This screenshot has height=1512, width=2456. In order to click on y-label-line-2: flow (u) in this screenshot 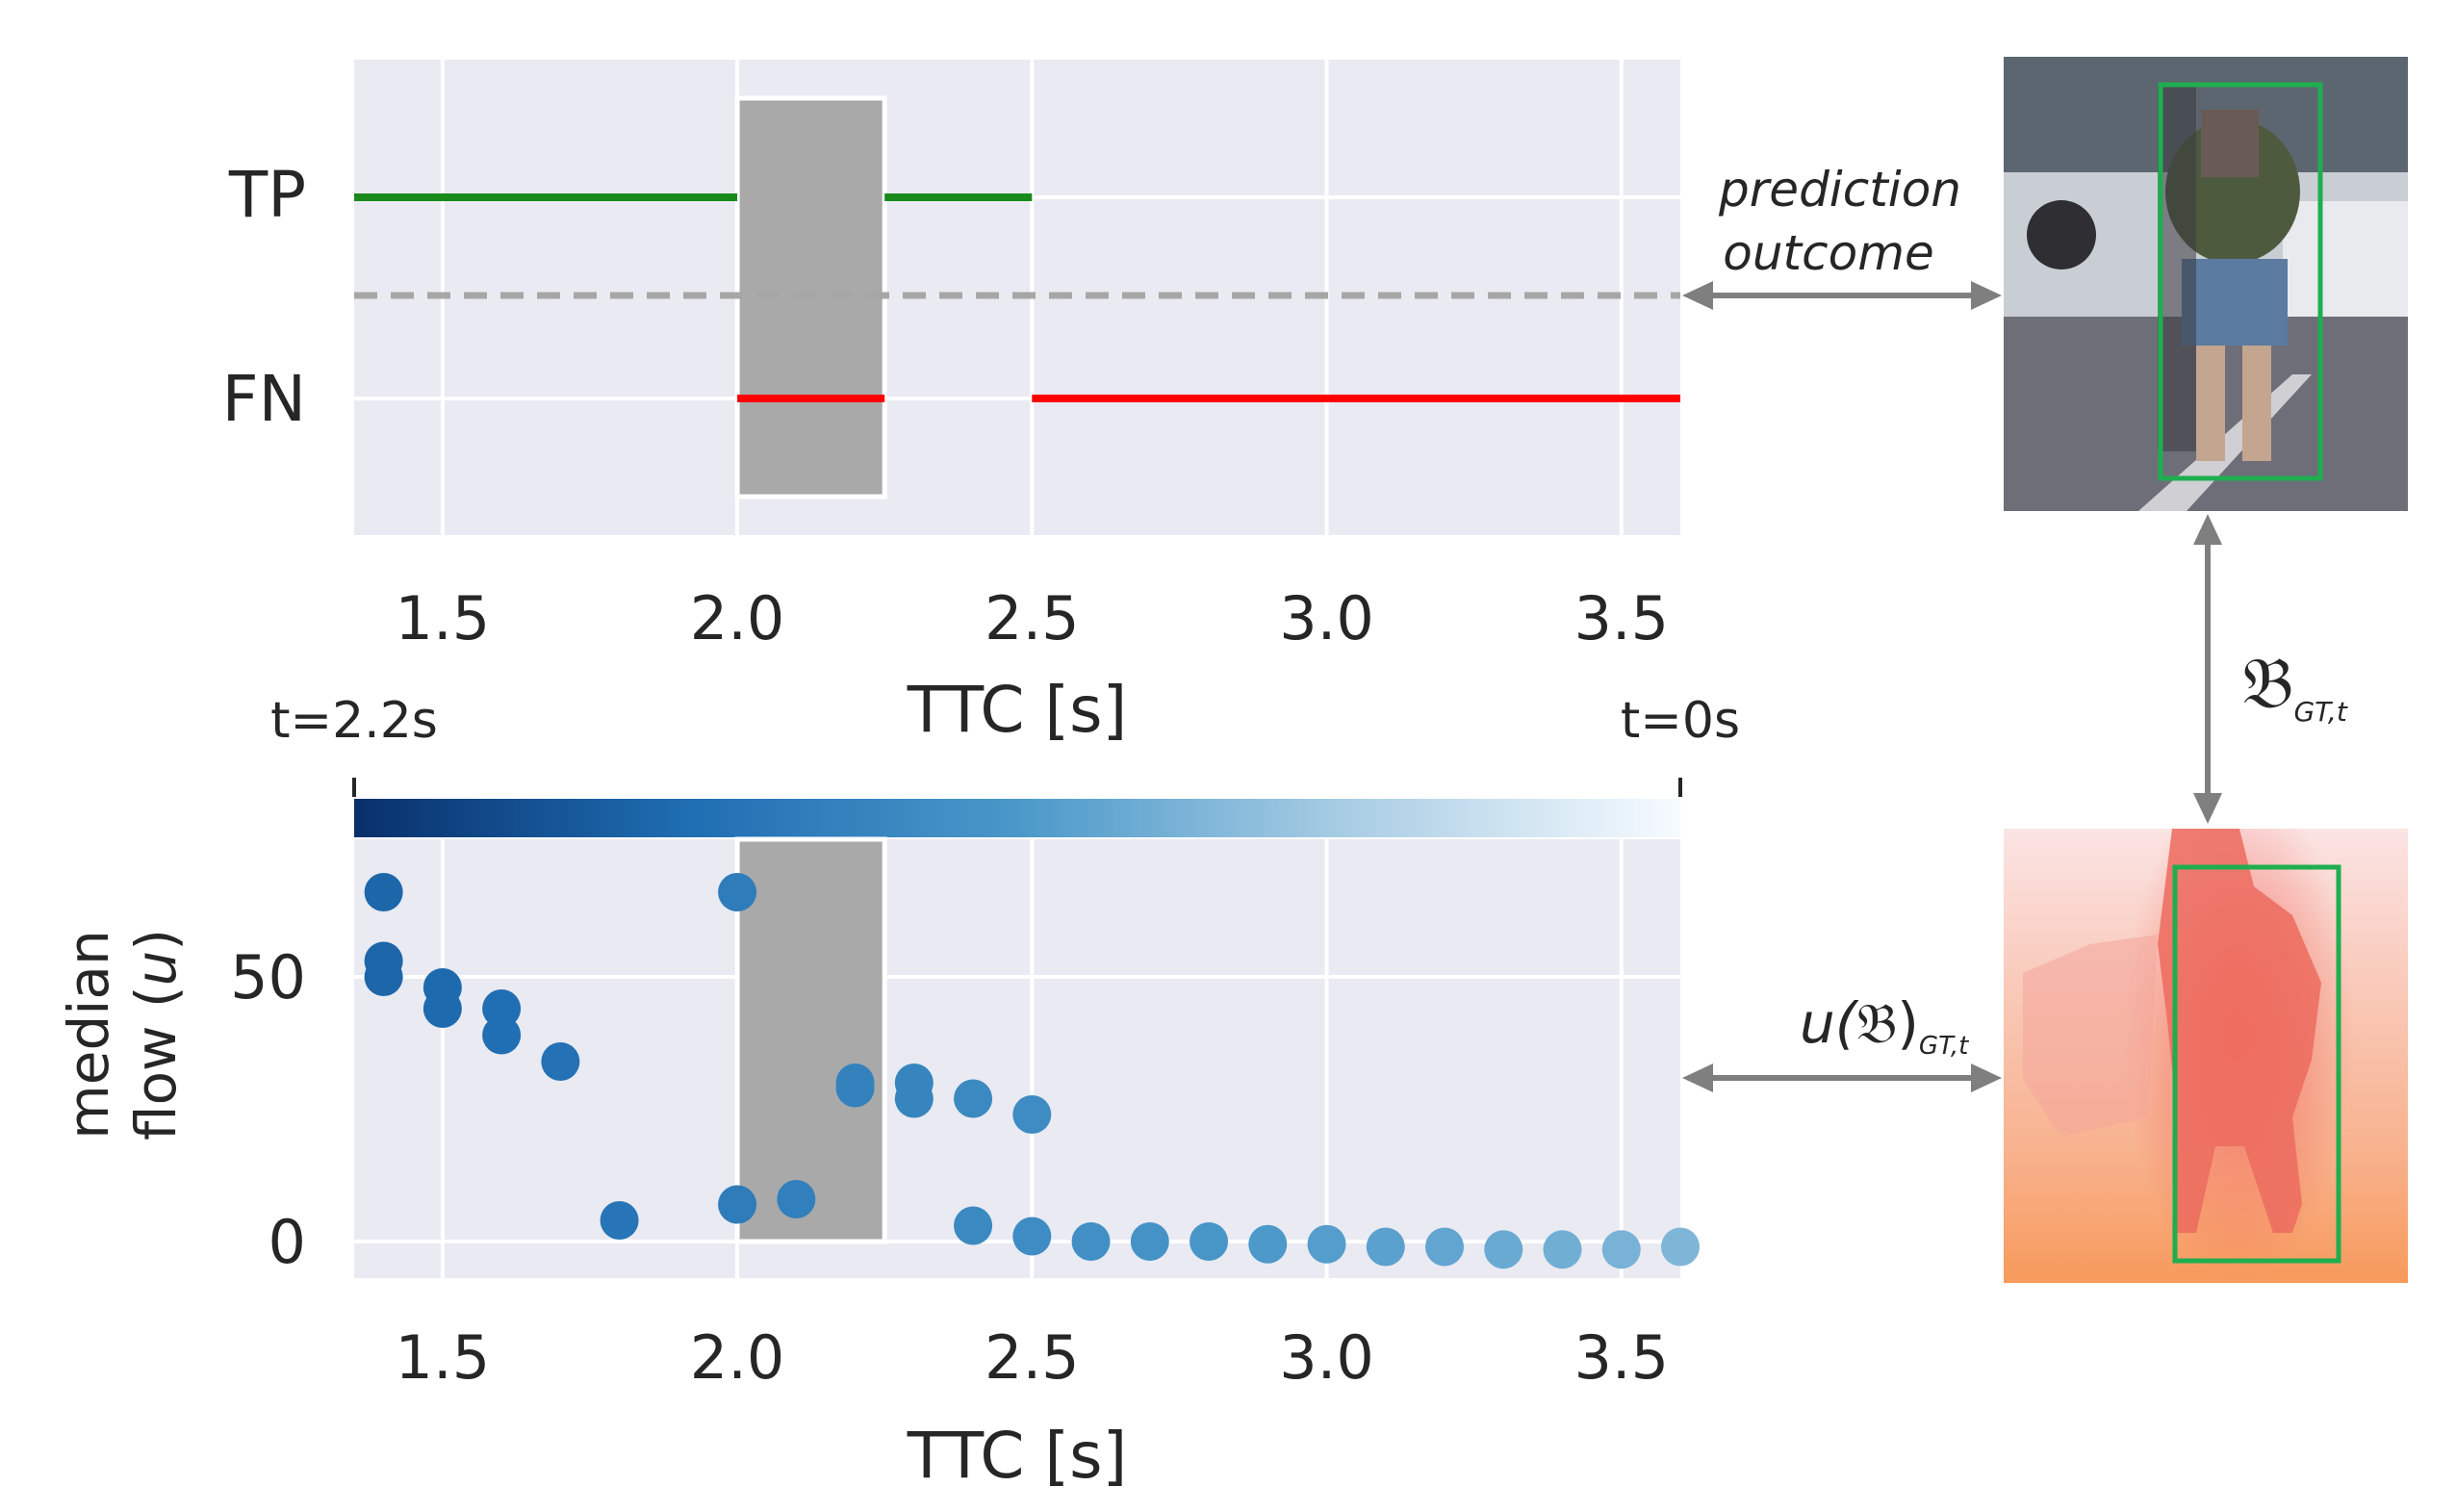, I will do `click(156, 1034)`.